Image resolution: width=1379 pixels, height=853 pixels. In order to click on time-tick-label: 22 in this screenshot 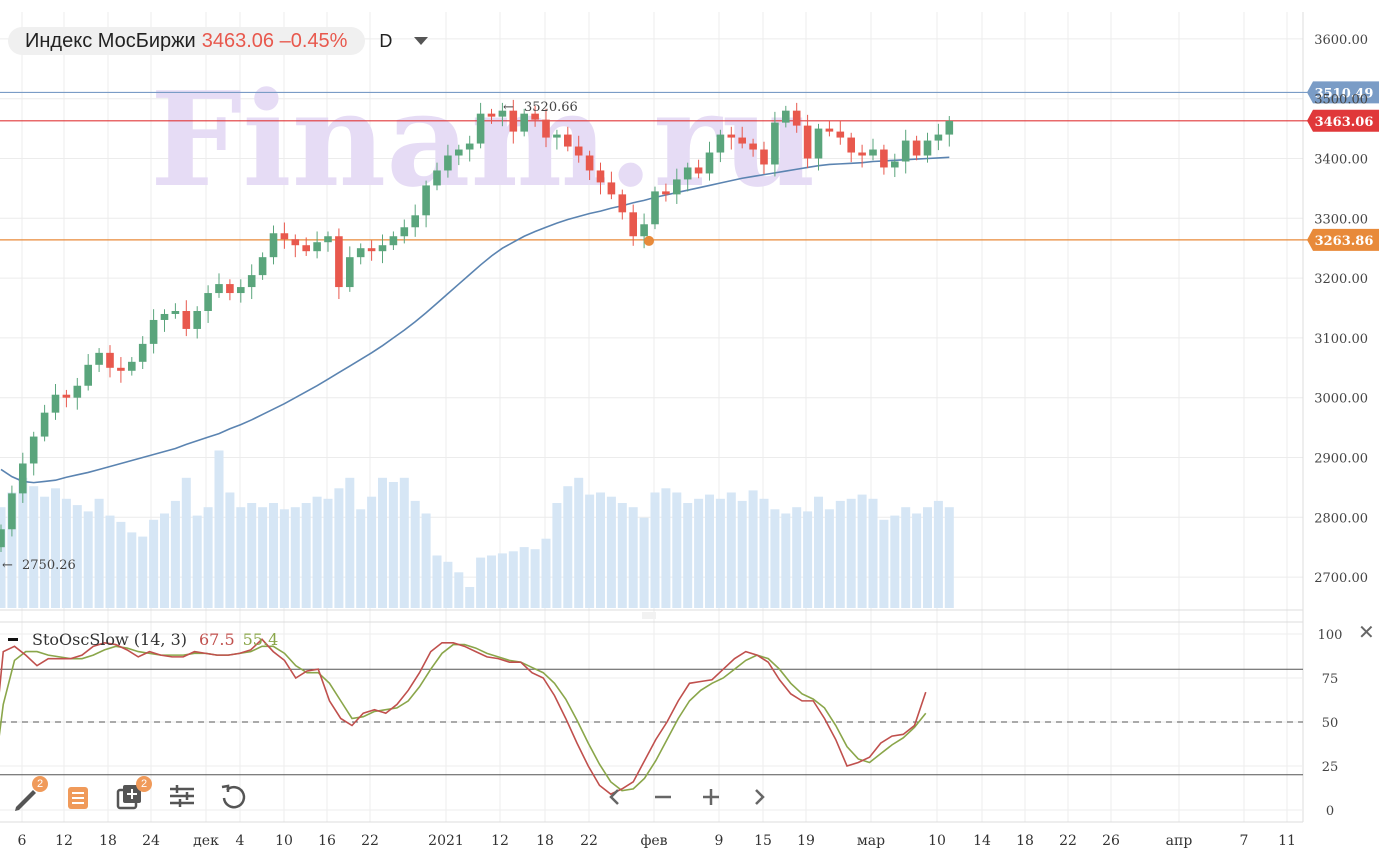, I will do `click(370, 841)`.